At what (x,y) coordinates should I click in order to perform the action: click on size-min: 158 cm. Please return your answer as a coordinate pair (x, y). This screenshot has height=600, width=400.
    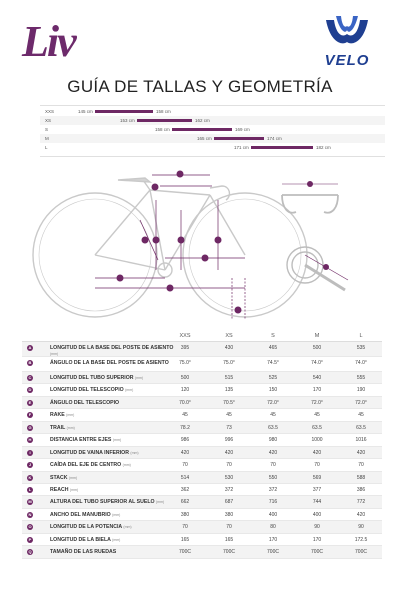
    Looking at the image, I should click on (162, 129).